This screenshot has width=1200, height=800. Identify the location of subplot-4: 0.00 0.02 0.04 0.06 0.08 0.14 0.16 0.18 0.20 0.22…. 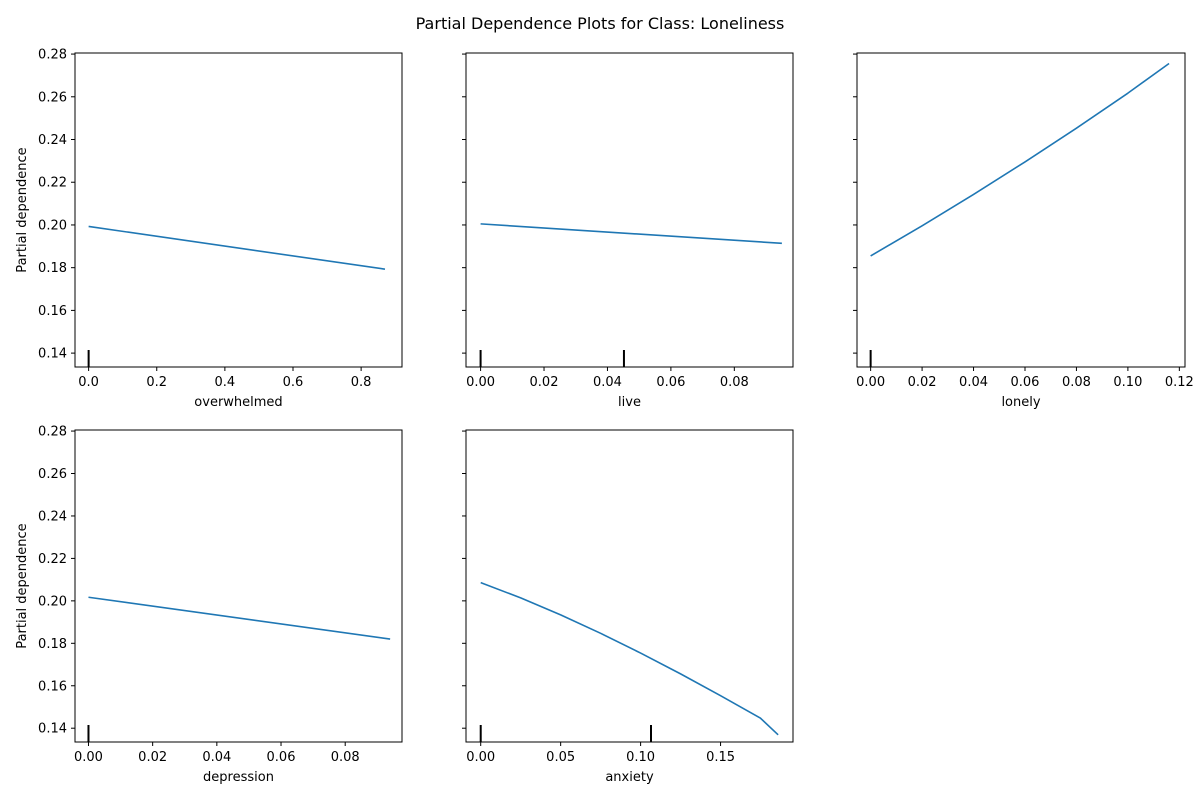
(209, 605).